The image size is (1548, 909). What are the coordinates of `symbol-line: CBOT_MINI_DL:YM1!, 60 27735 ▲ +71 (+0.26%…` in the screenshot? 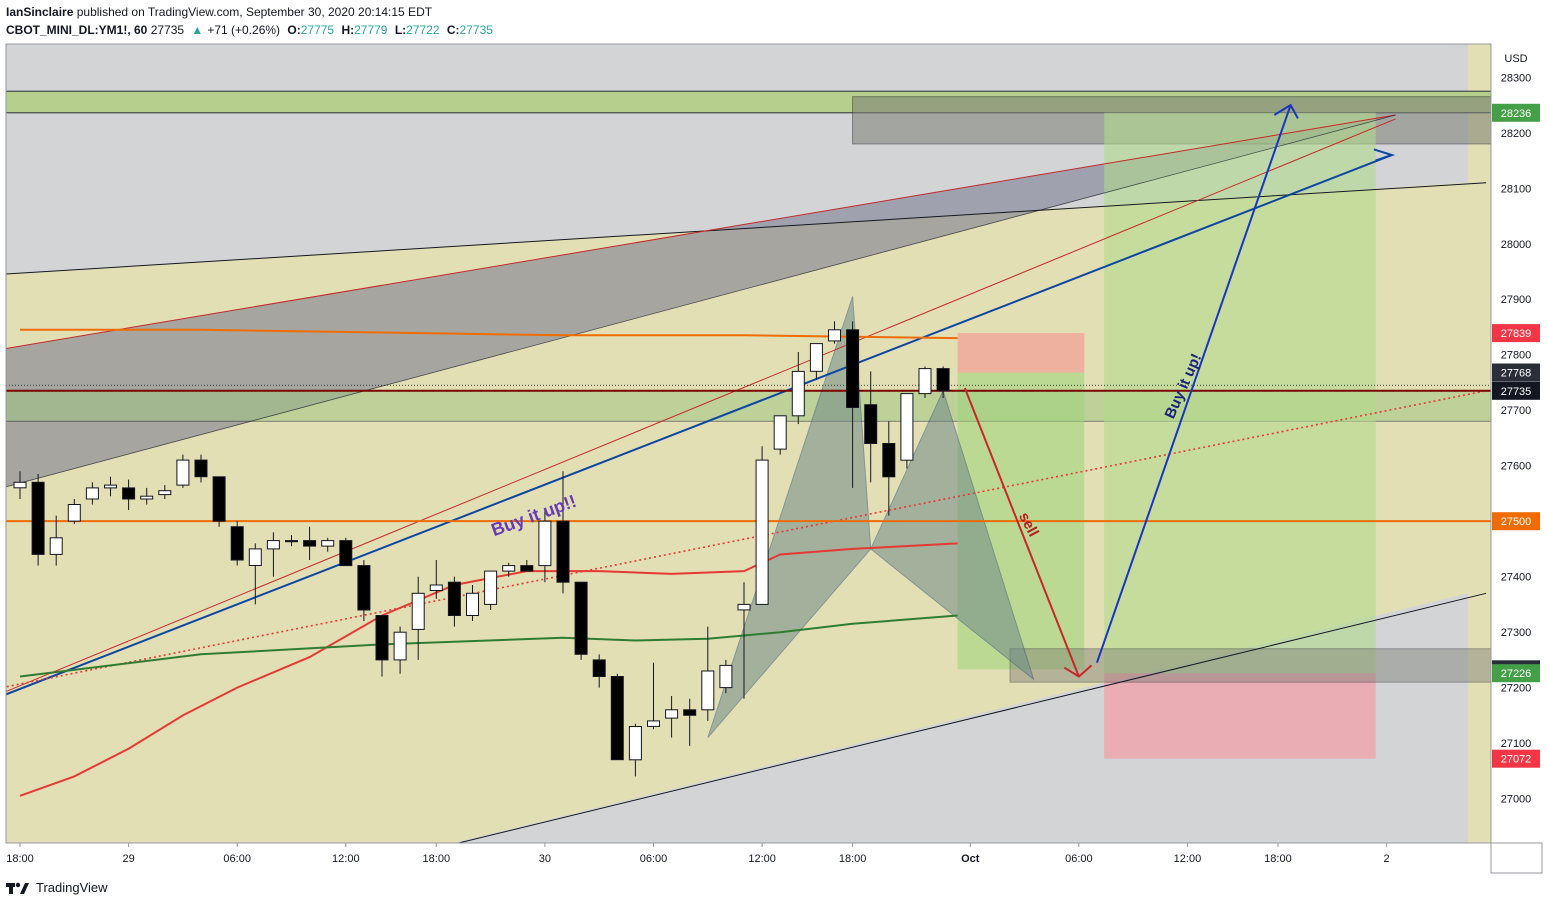 It's located at (251, 30).